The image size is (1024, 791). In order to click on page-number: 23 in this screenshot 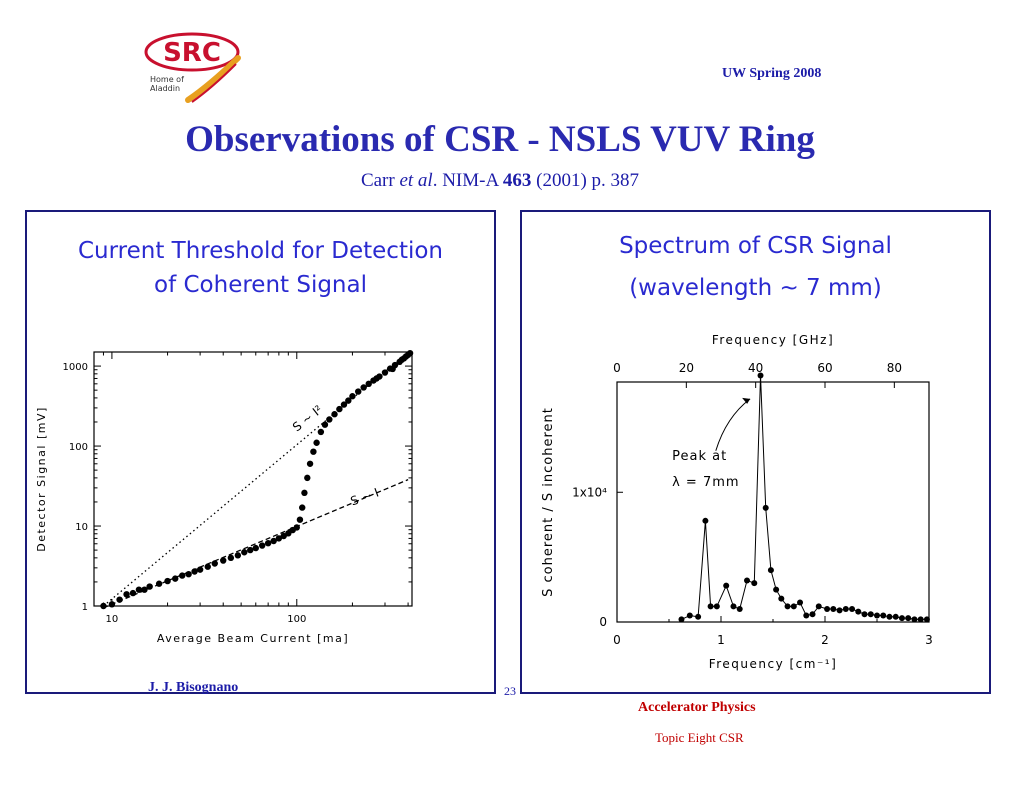, I will do `click(510, 691)`.